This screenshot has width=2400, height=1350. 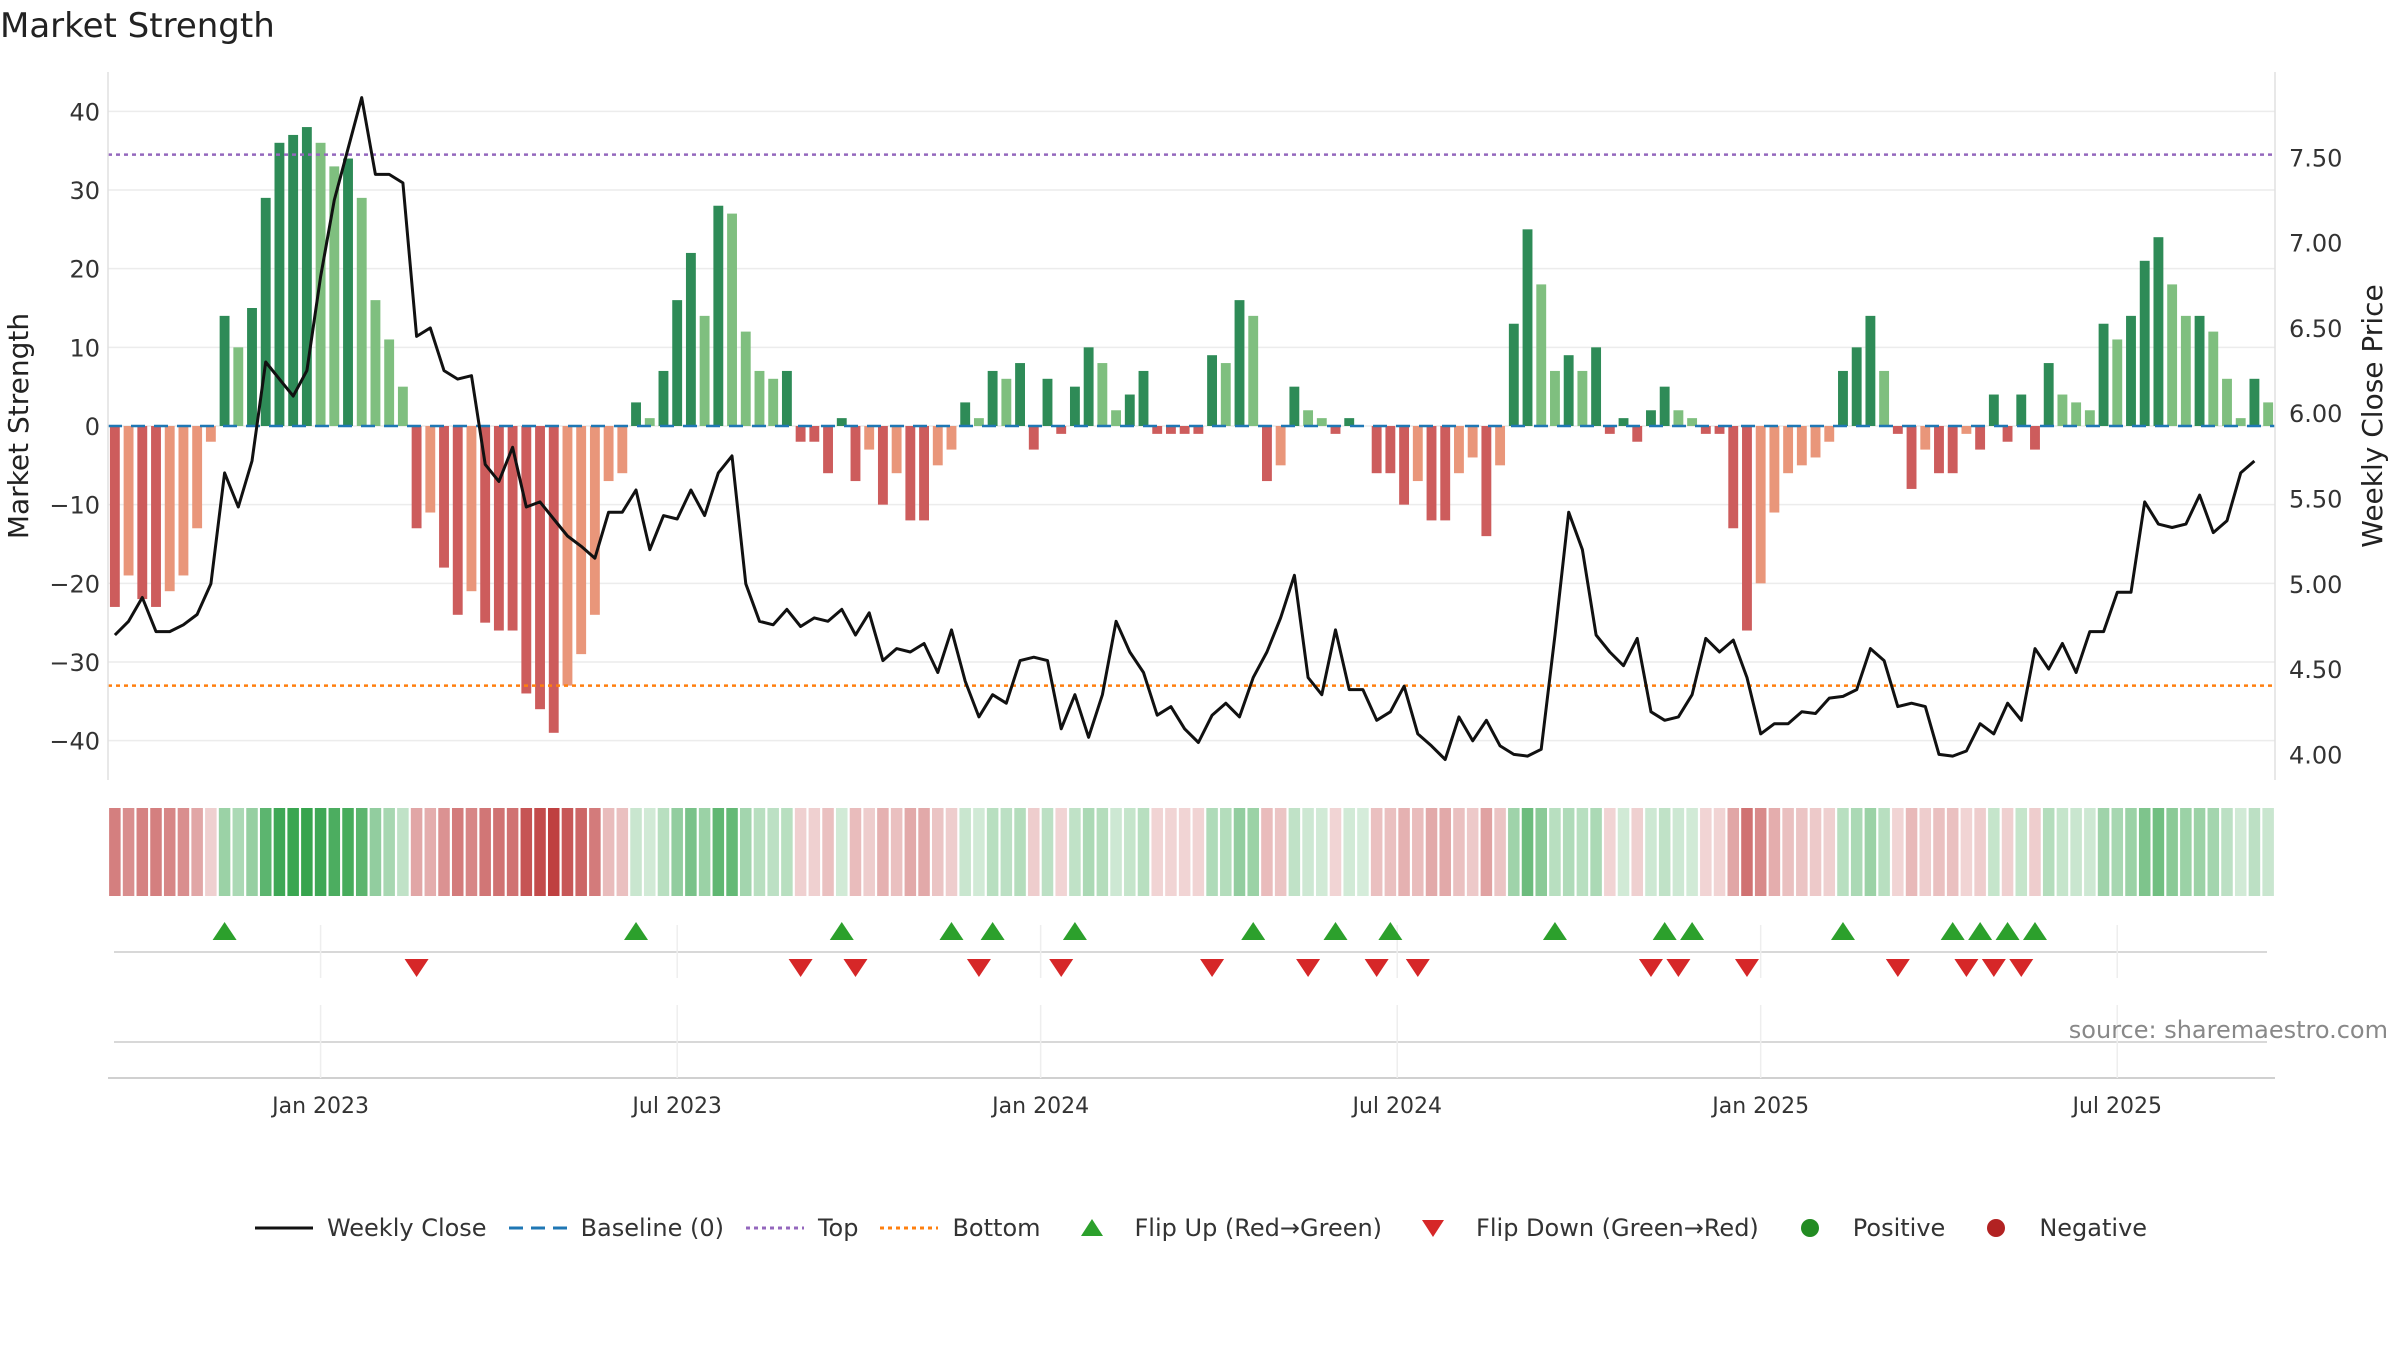 I want to click on y-left-tick-label: −30, so click(x=74, y=663).